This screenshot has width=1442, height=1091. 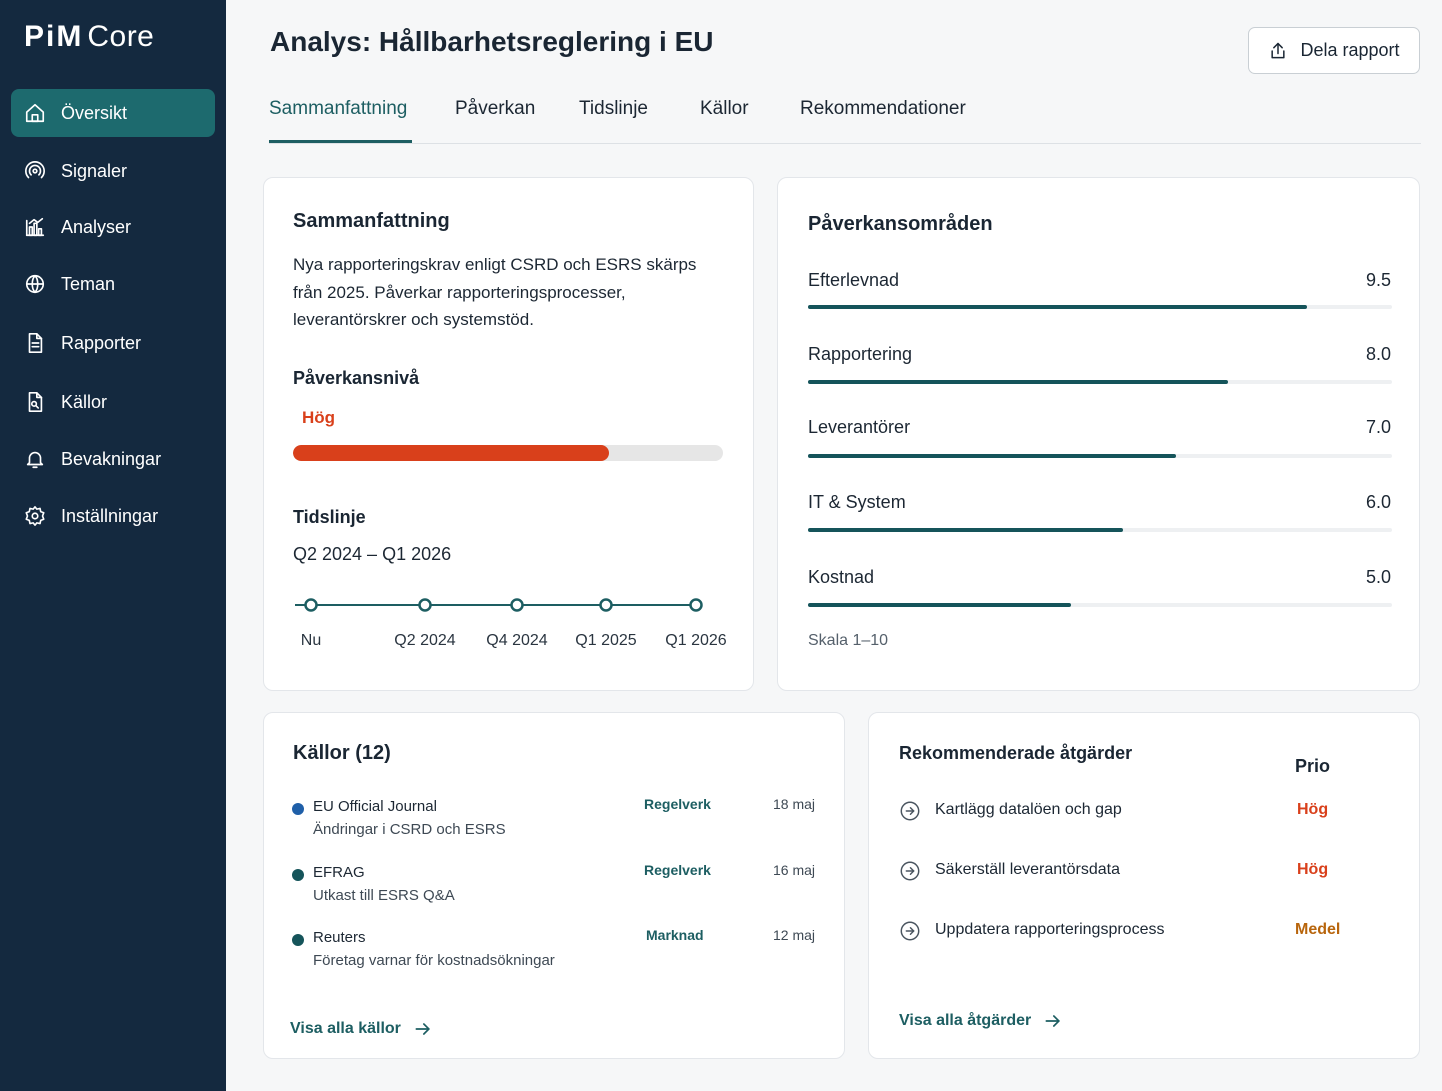 I want to click on file-icon, so click(x=35, y=402).